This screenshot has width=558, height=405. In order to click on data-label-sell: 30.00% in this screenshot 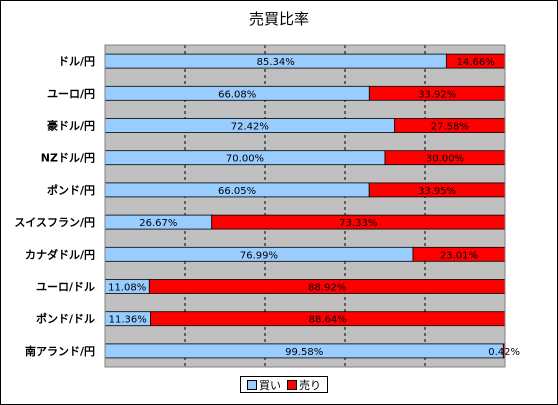, I will do `click(445, 159)`.